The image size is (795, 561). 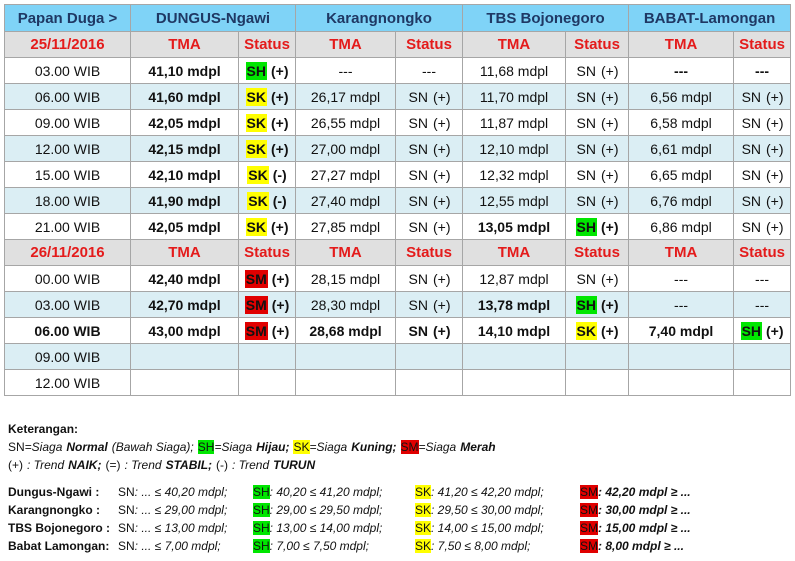 What do you see at coordinates (346, 96) in the screenshot?
I see `cell: 26,17 mdpl` at bounding box center [346, 96].